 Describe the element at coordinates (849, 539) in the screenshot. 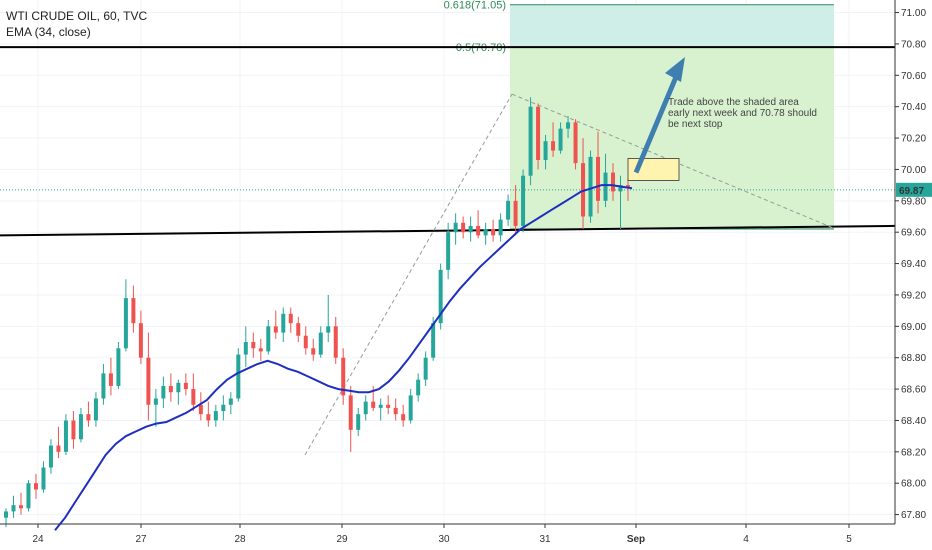

I see `x-tick-label: 5` at that location.